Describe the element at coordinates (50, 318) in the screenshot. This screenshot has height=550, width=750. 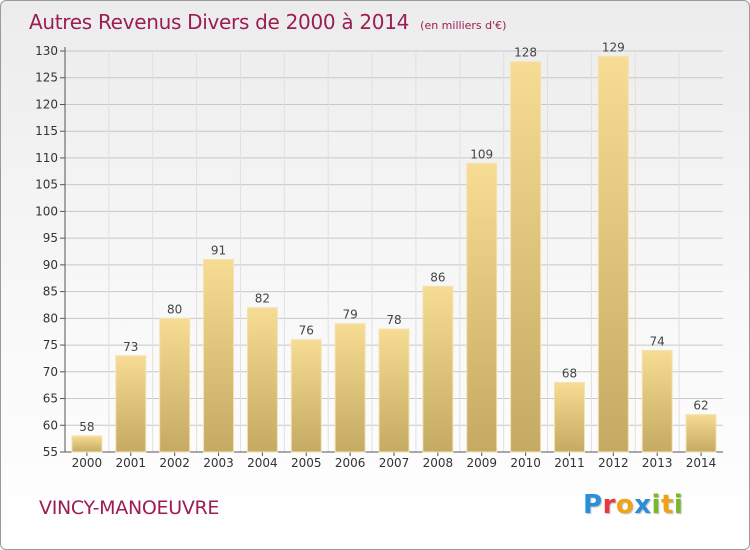
I see `y-tick-label: 80` at that location.